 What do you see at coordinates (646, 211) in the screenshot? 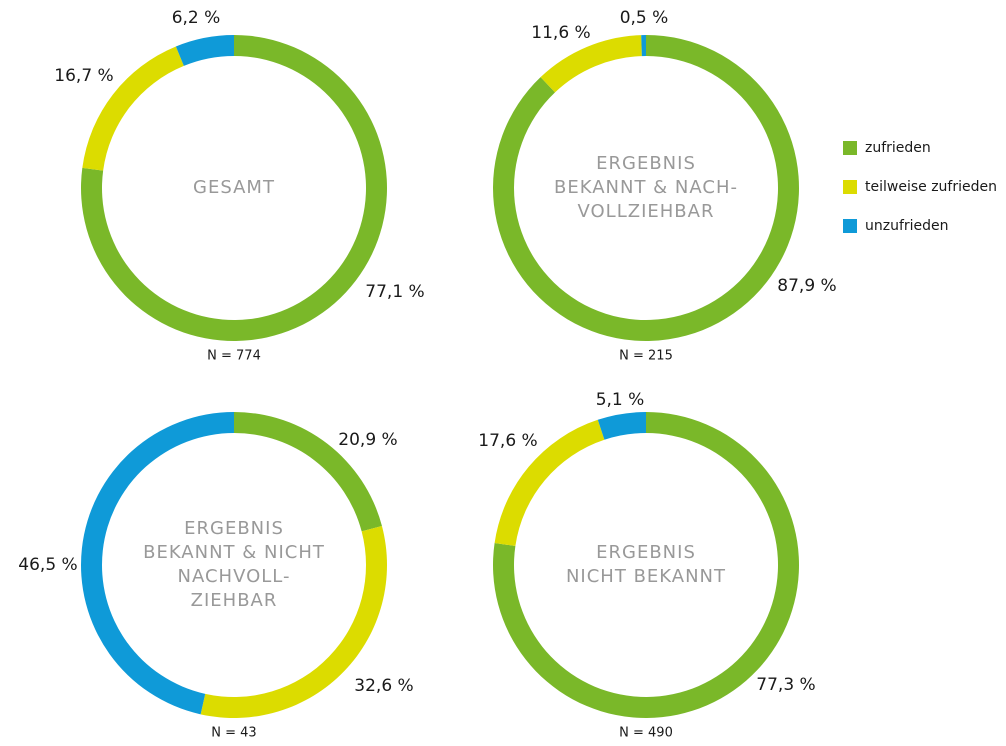
I see `chart-title: VOLLZIEHBAR` at bounding box center [646, 211].